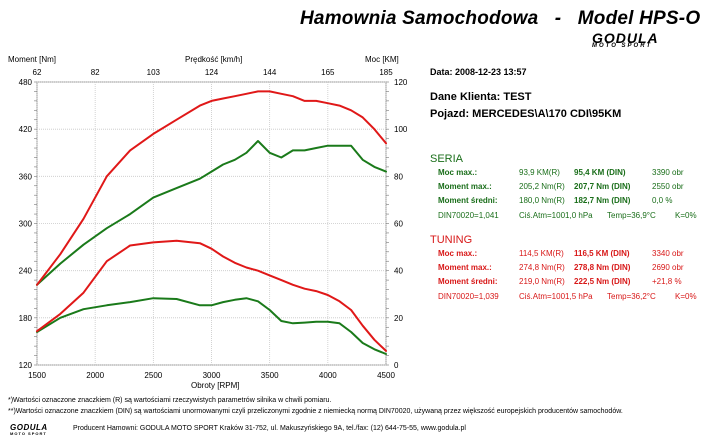 The image size is (716, 438). I want to click on tuning-heading: TUNING, so click(451, 240).